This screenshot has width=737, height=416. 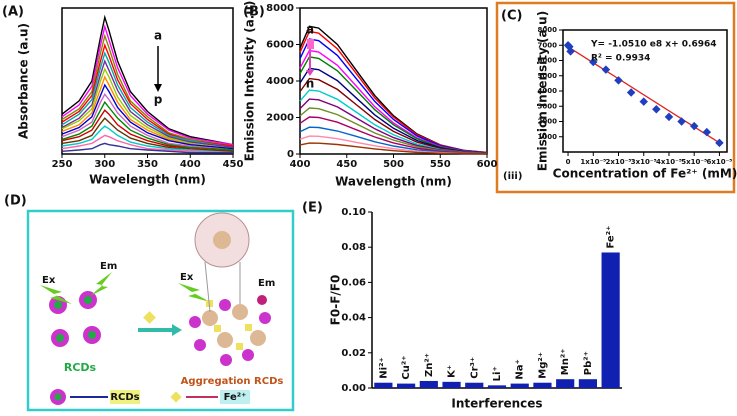 What do you see at coordinates (353, 247) in the screenshot?
I see `y-tick-label: 0.08` at bounding box center [353, 247].